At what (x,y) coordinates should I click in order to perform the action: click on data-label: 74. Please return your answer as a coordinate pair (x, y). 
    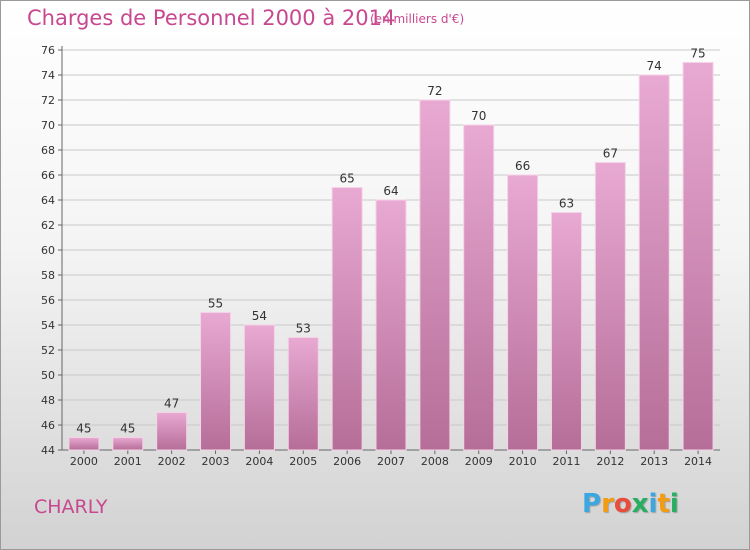
    Looking at the image, I should click on (654, 66).